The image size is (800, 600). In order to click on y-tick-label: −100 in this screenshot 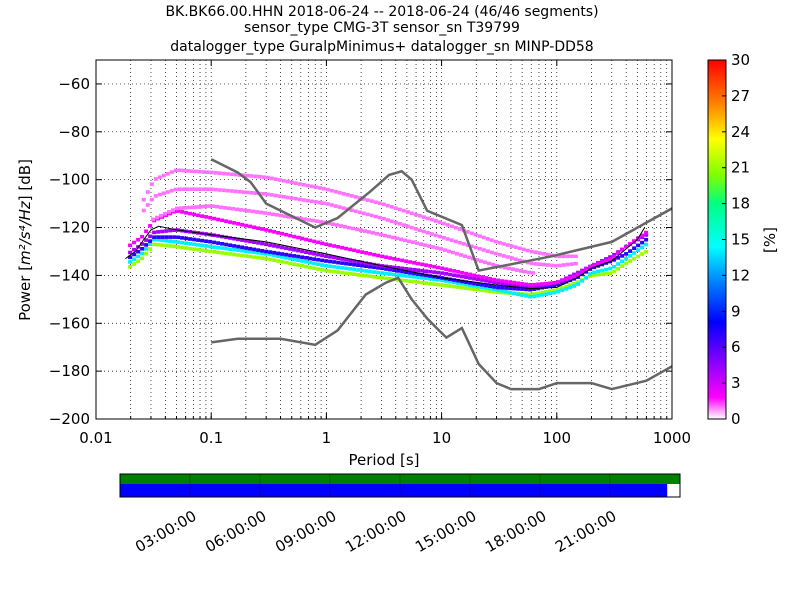, I will do `click(69, 180)`.